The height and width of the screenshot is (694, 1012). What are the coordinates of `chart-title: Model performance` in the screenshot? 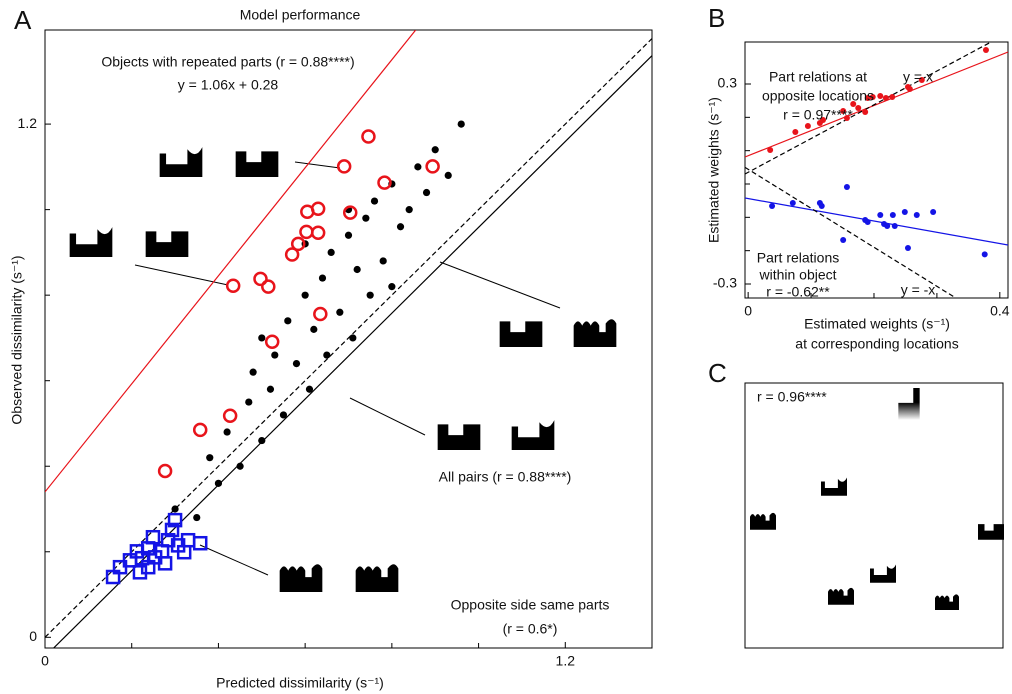 It's located at (300, 15).